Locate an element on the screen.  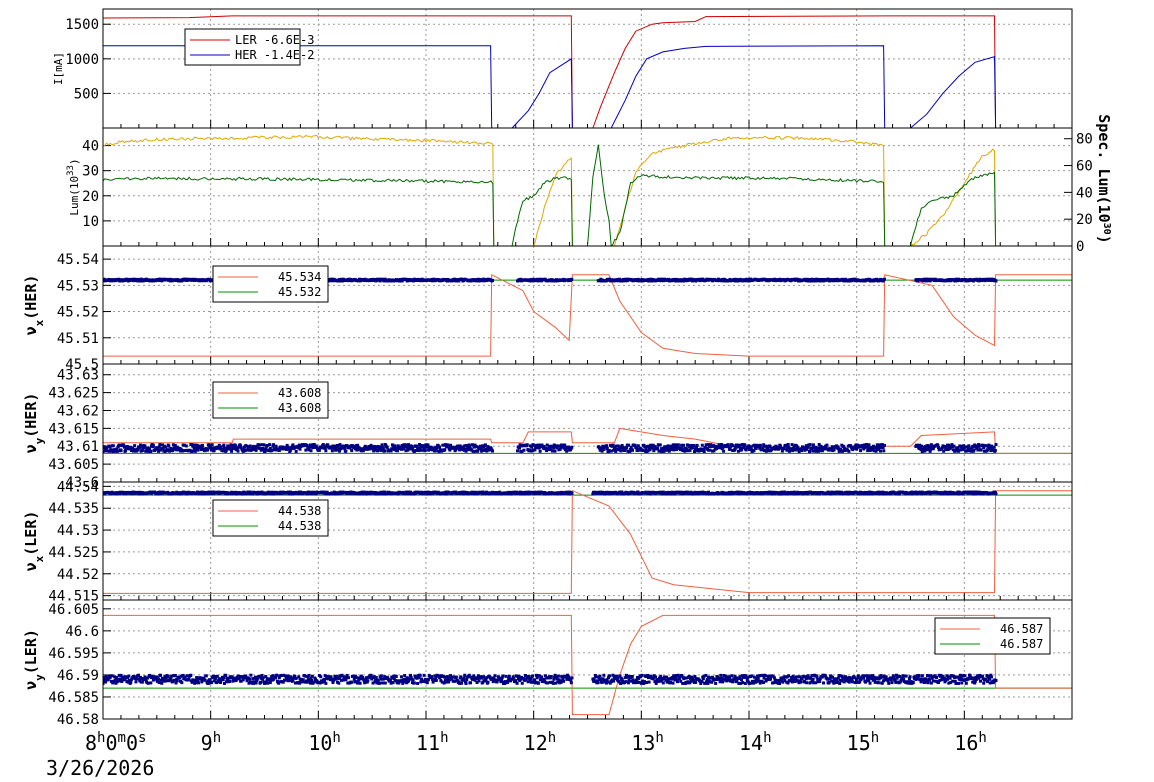
legend-label: 43.608 is located at coordinates (299, 408).